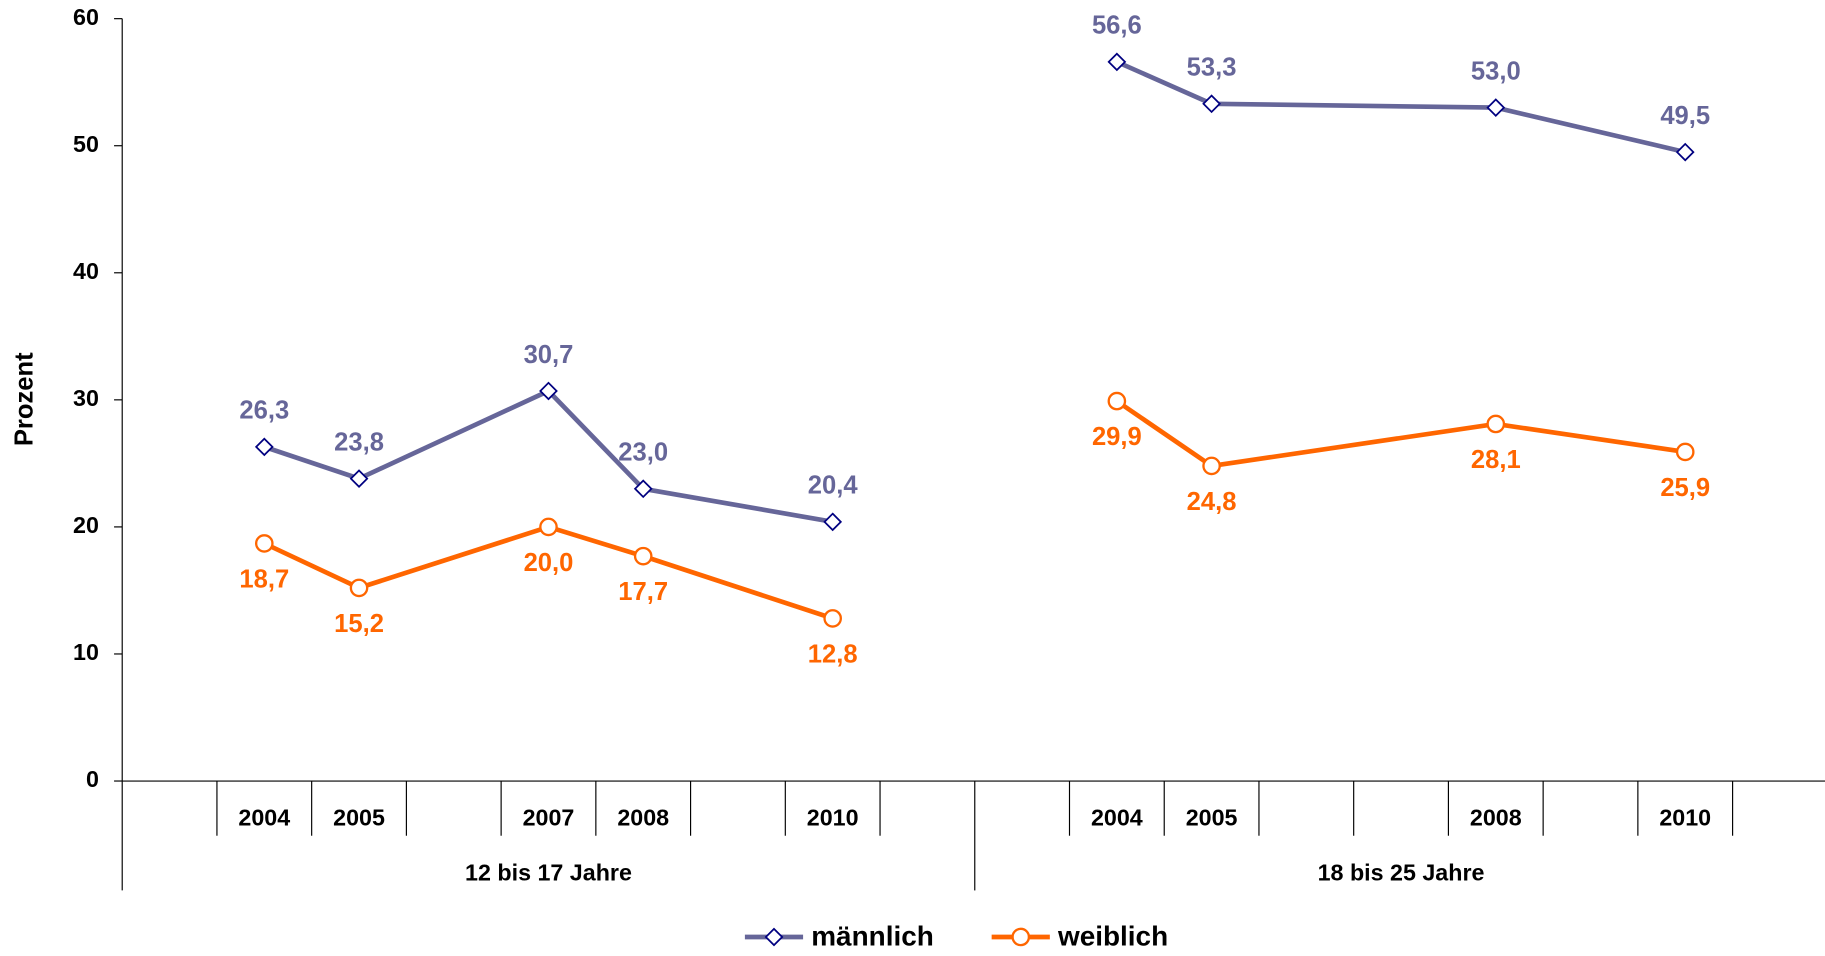 The width and height of the screenshot is (1825, 956). What do you see at coordinates (1212, 502) in the screenshot?
I see `data-label: 24,8` at bounding box center [1212, 502].